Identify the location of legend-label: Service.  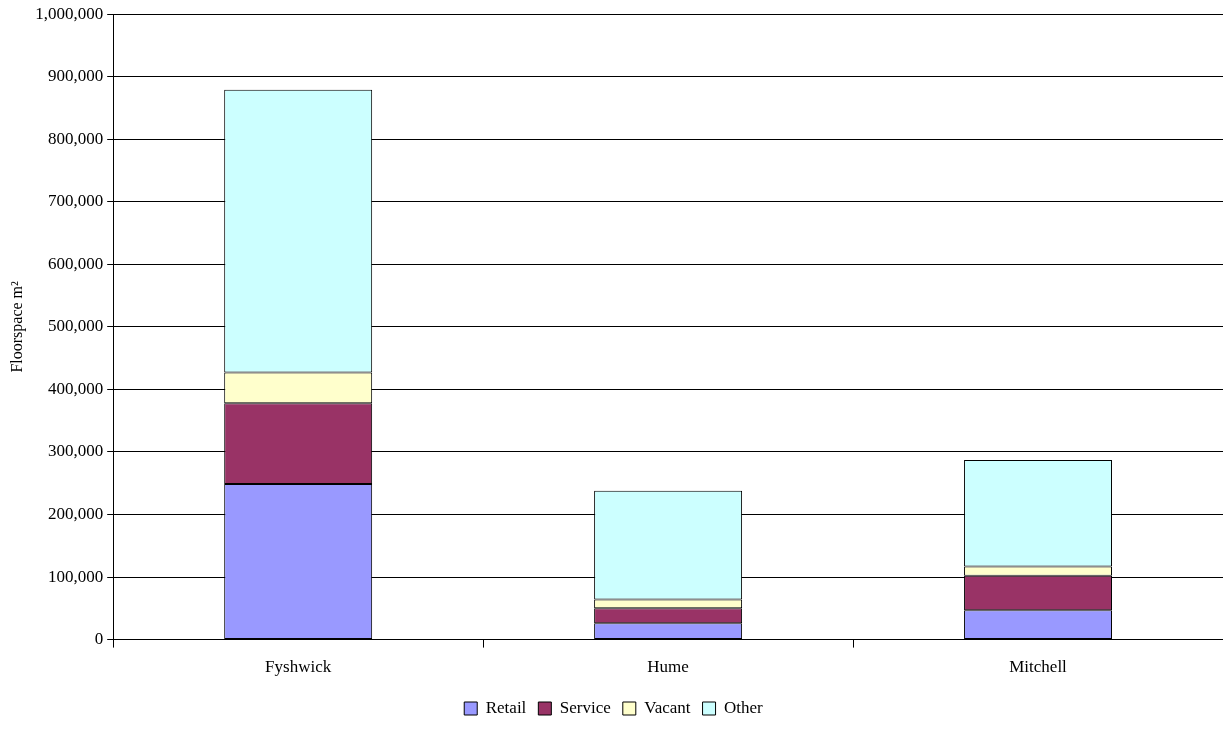
(585, 707).